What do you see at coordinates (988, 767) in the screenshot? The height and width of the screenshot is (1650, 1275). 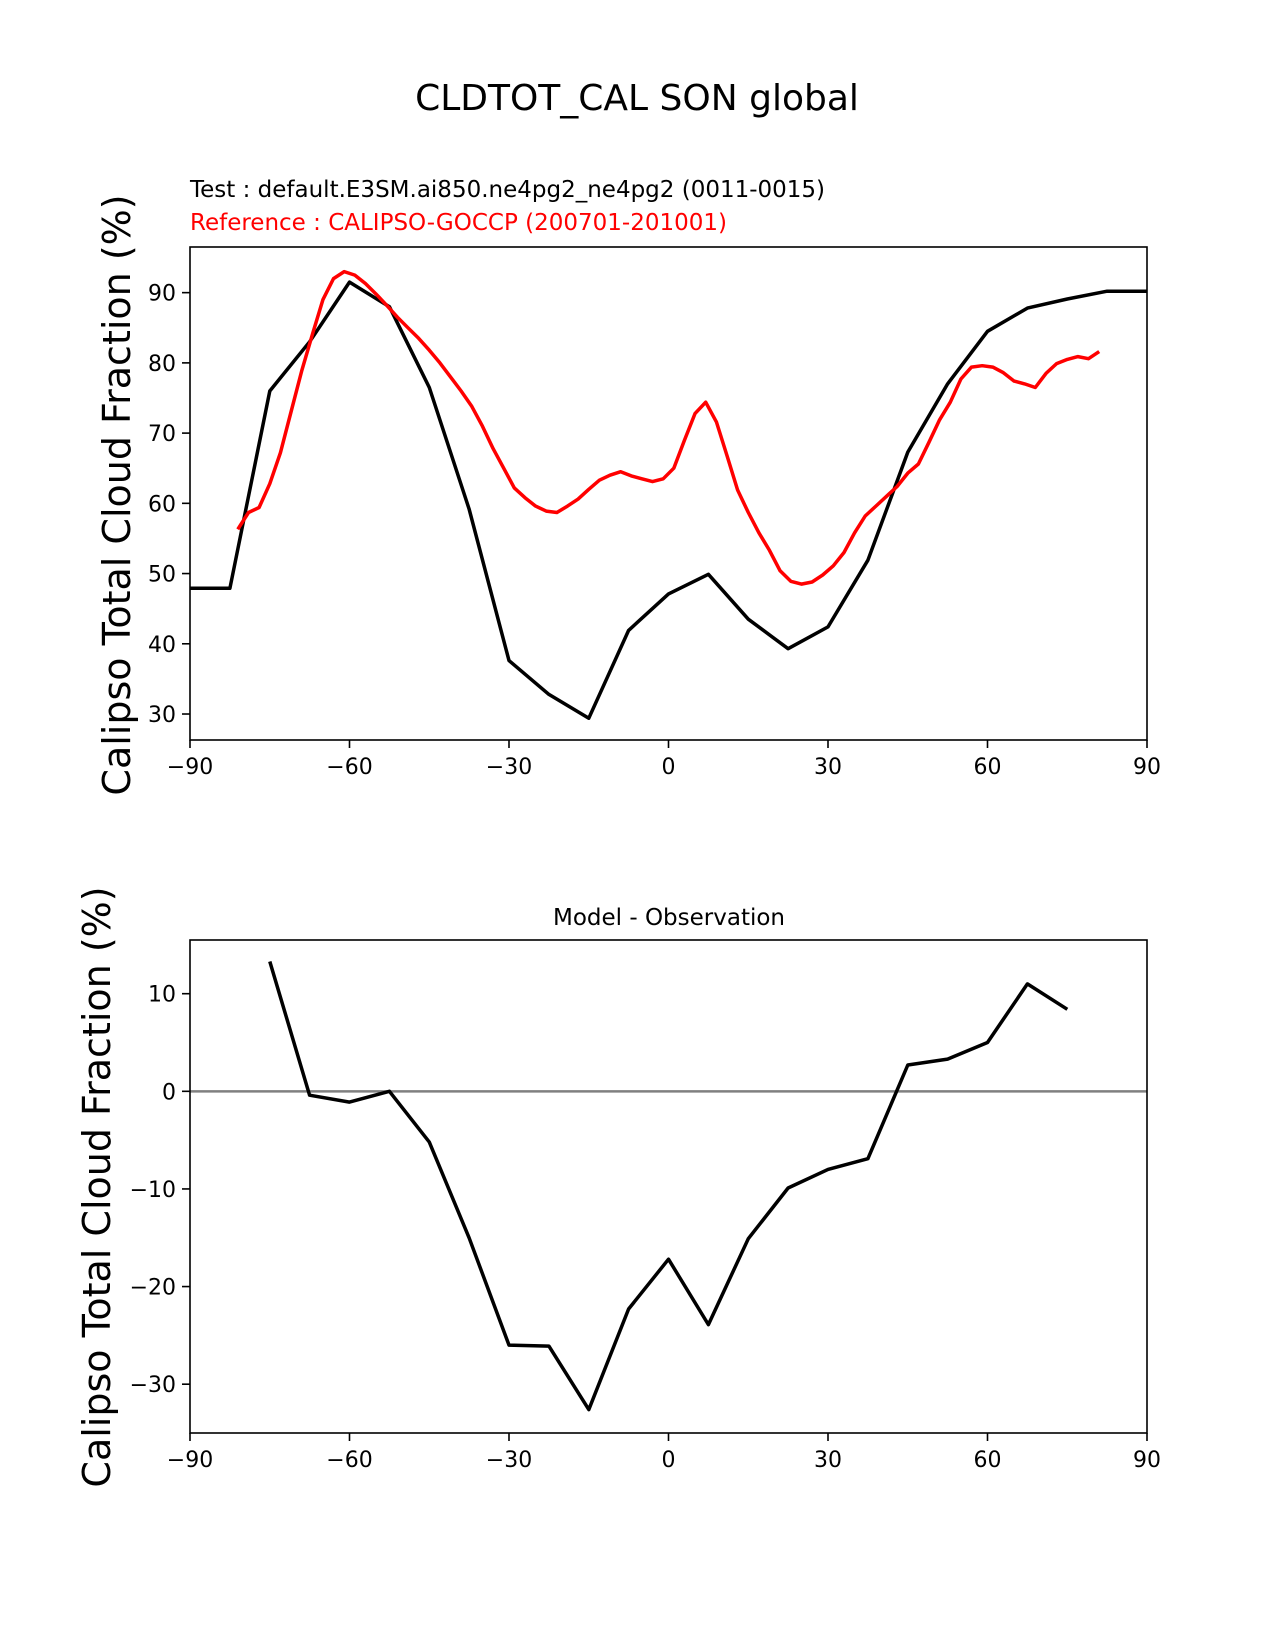 I see `top-x-tick-label: 60` at bounding box center [988, 767].